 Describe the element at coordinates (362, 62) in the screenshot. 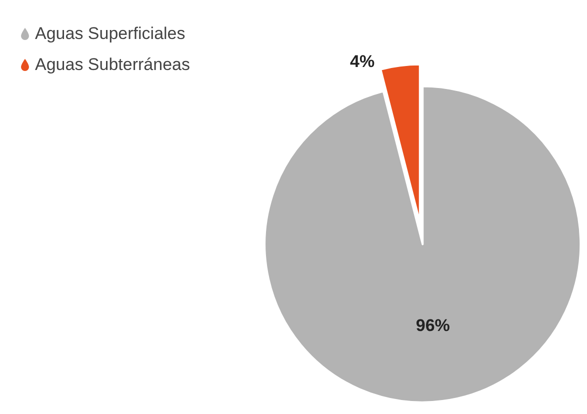

I see `data-label: 4%` at that location.